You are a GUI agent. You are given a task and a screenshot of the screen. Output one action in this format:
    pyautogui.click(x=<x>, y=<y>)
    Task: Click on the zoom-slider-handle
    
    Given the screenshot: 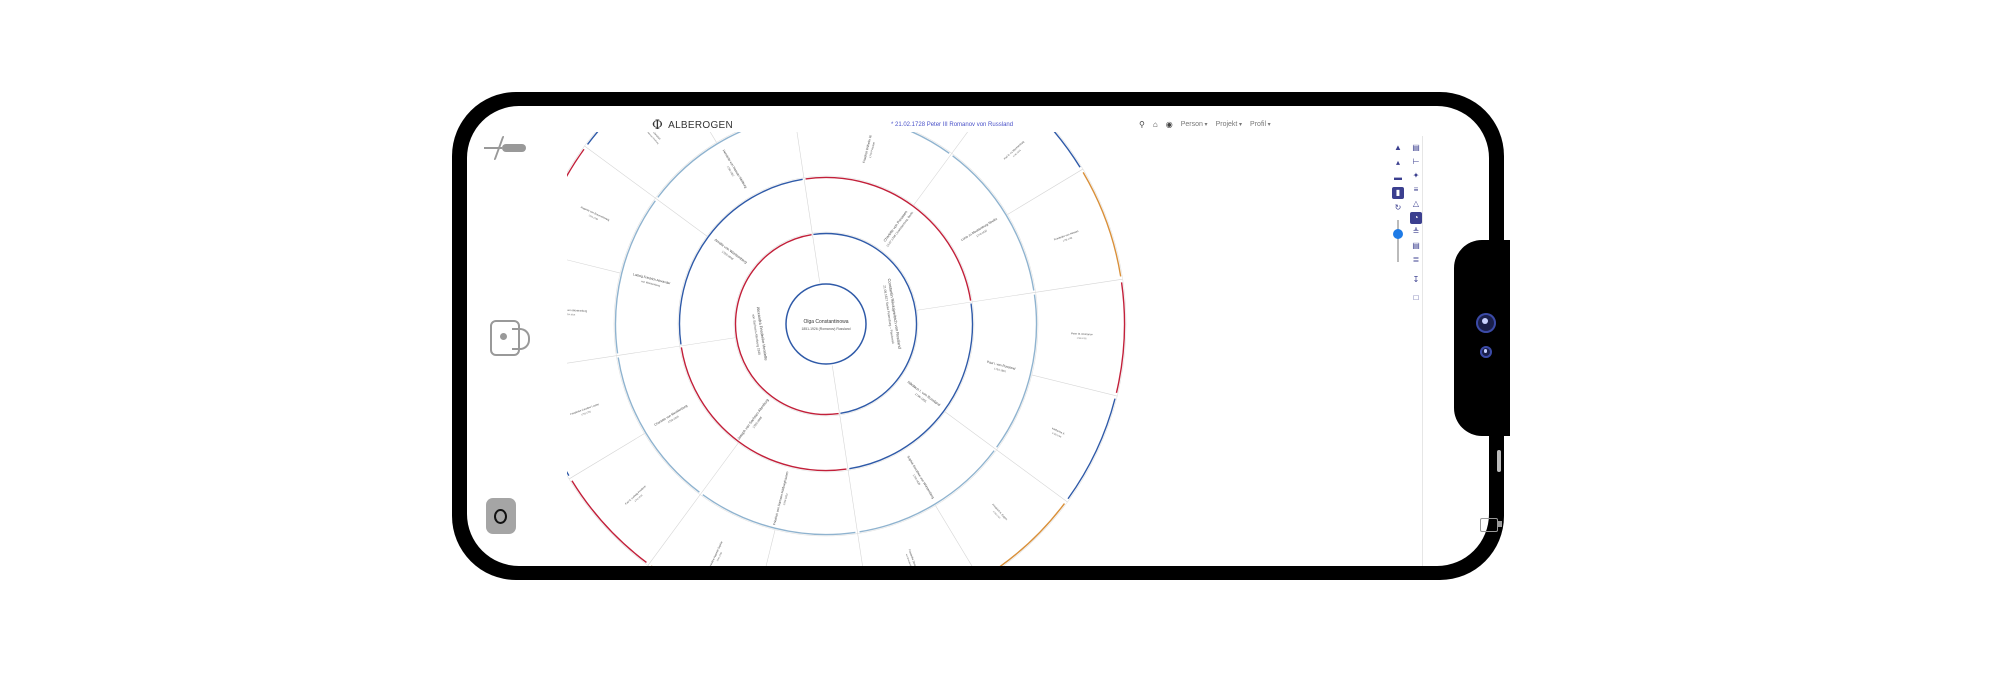 What is the action you would take?
    pyautogui.click(x=1398, y=234)
    